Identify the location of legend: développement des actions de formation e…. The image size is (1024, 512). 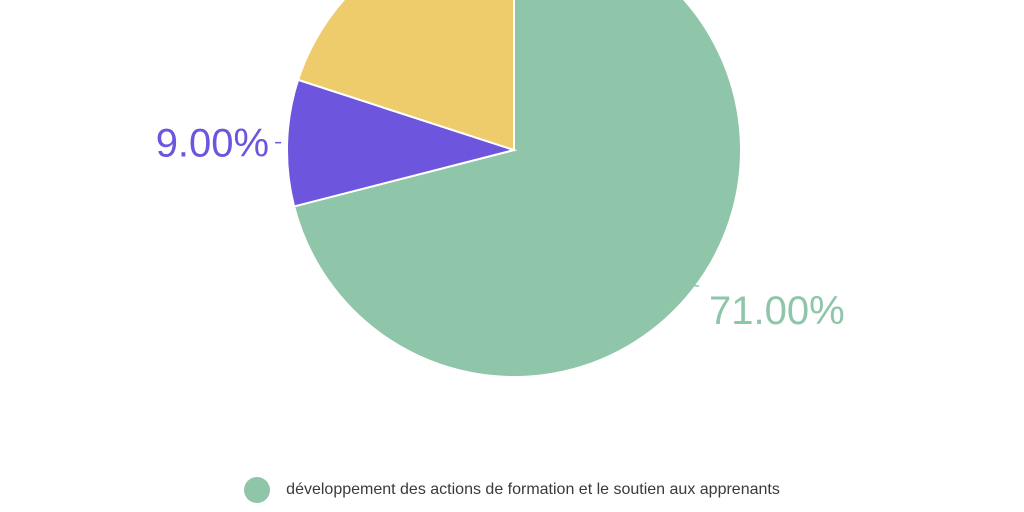
(512, 490).